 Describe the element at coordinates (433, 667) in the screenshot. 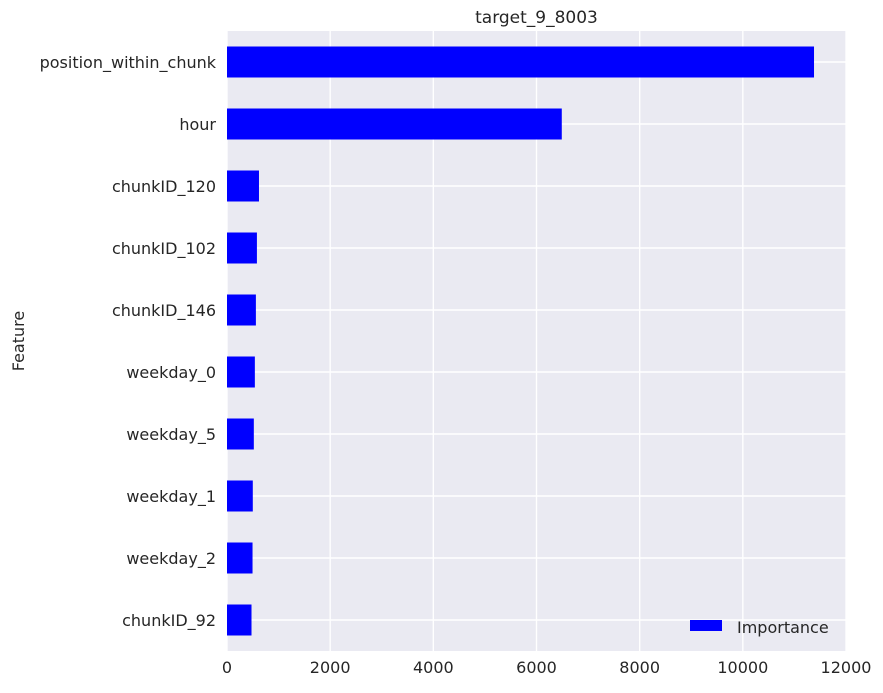

I see `x-tick-label: 4000` at that location.